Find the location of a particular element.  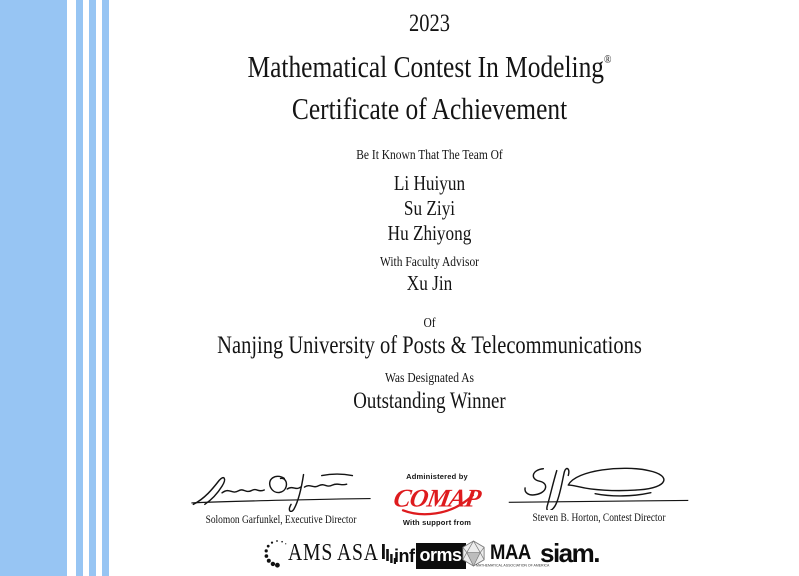

of-label: Of is located at coordinates (429, 323).